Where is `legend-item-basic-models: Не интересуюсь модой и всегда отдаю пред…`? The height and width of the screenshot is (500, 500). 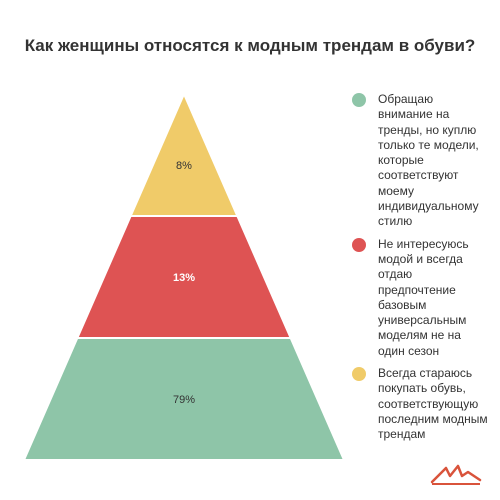
legend-item-basic-models: Не интересуюсь модой и всегда отдаю пред… is located at coordinates (420, 298).